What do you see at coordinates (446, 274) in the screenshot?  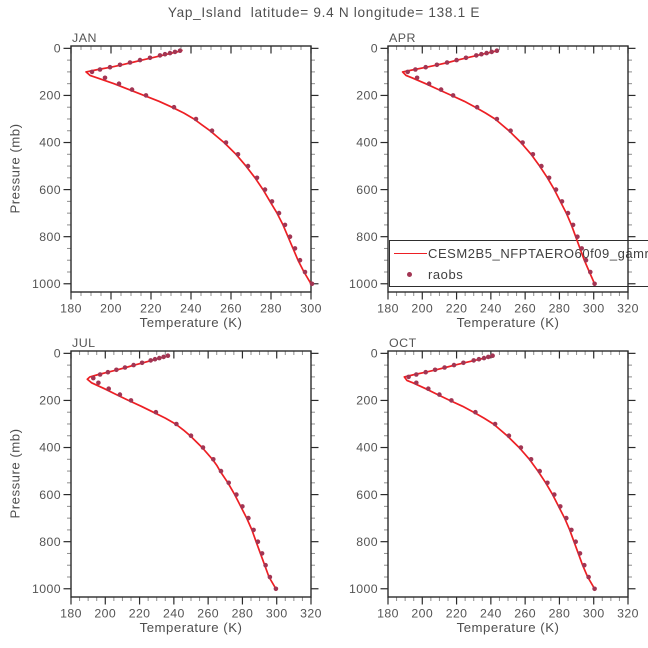 I see `legend-obs-label: raobs` at bounding box center [446, 274].